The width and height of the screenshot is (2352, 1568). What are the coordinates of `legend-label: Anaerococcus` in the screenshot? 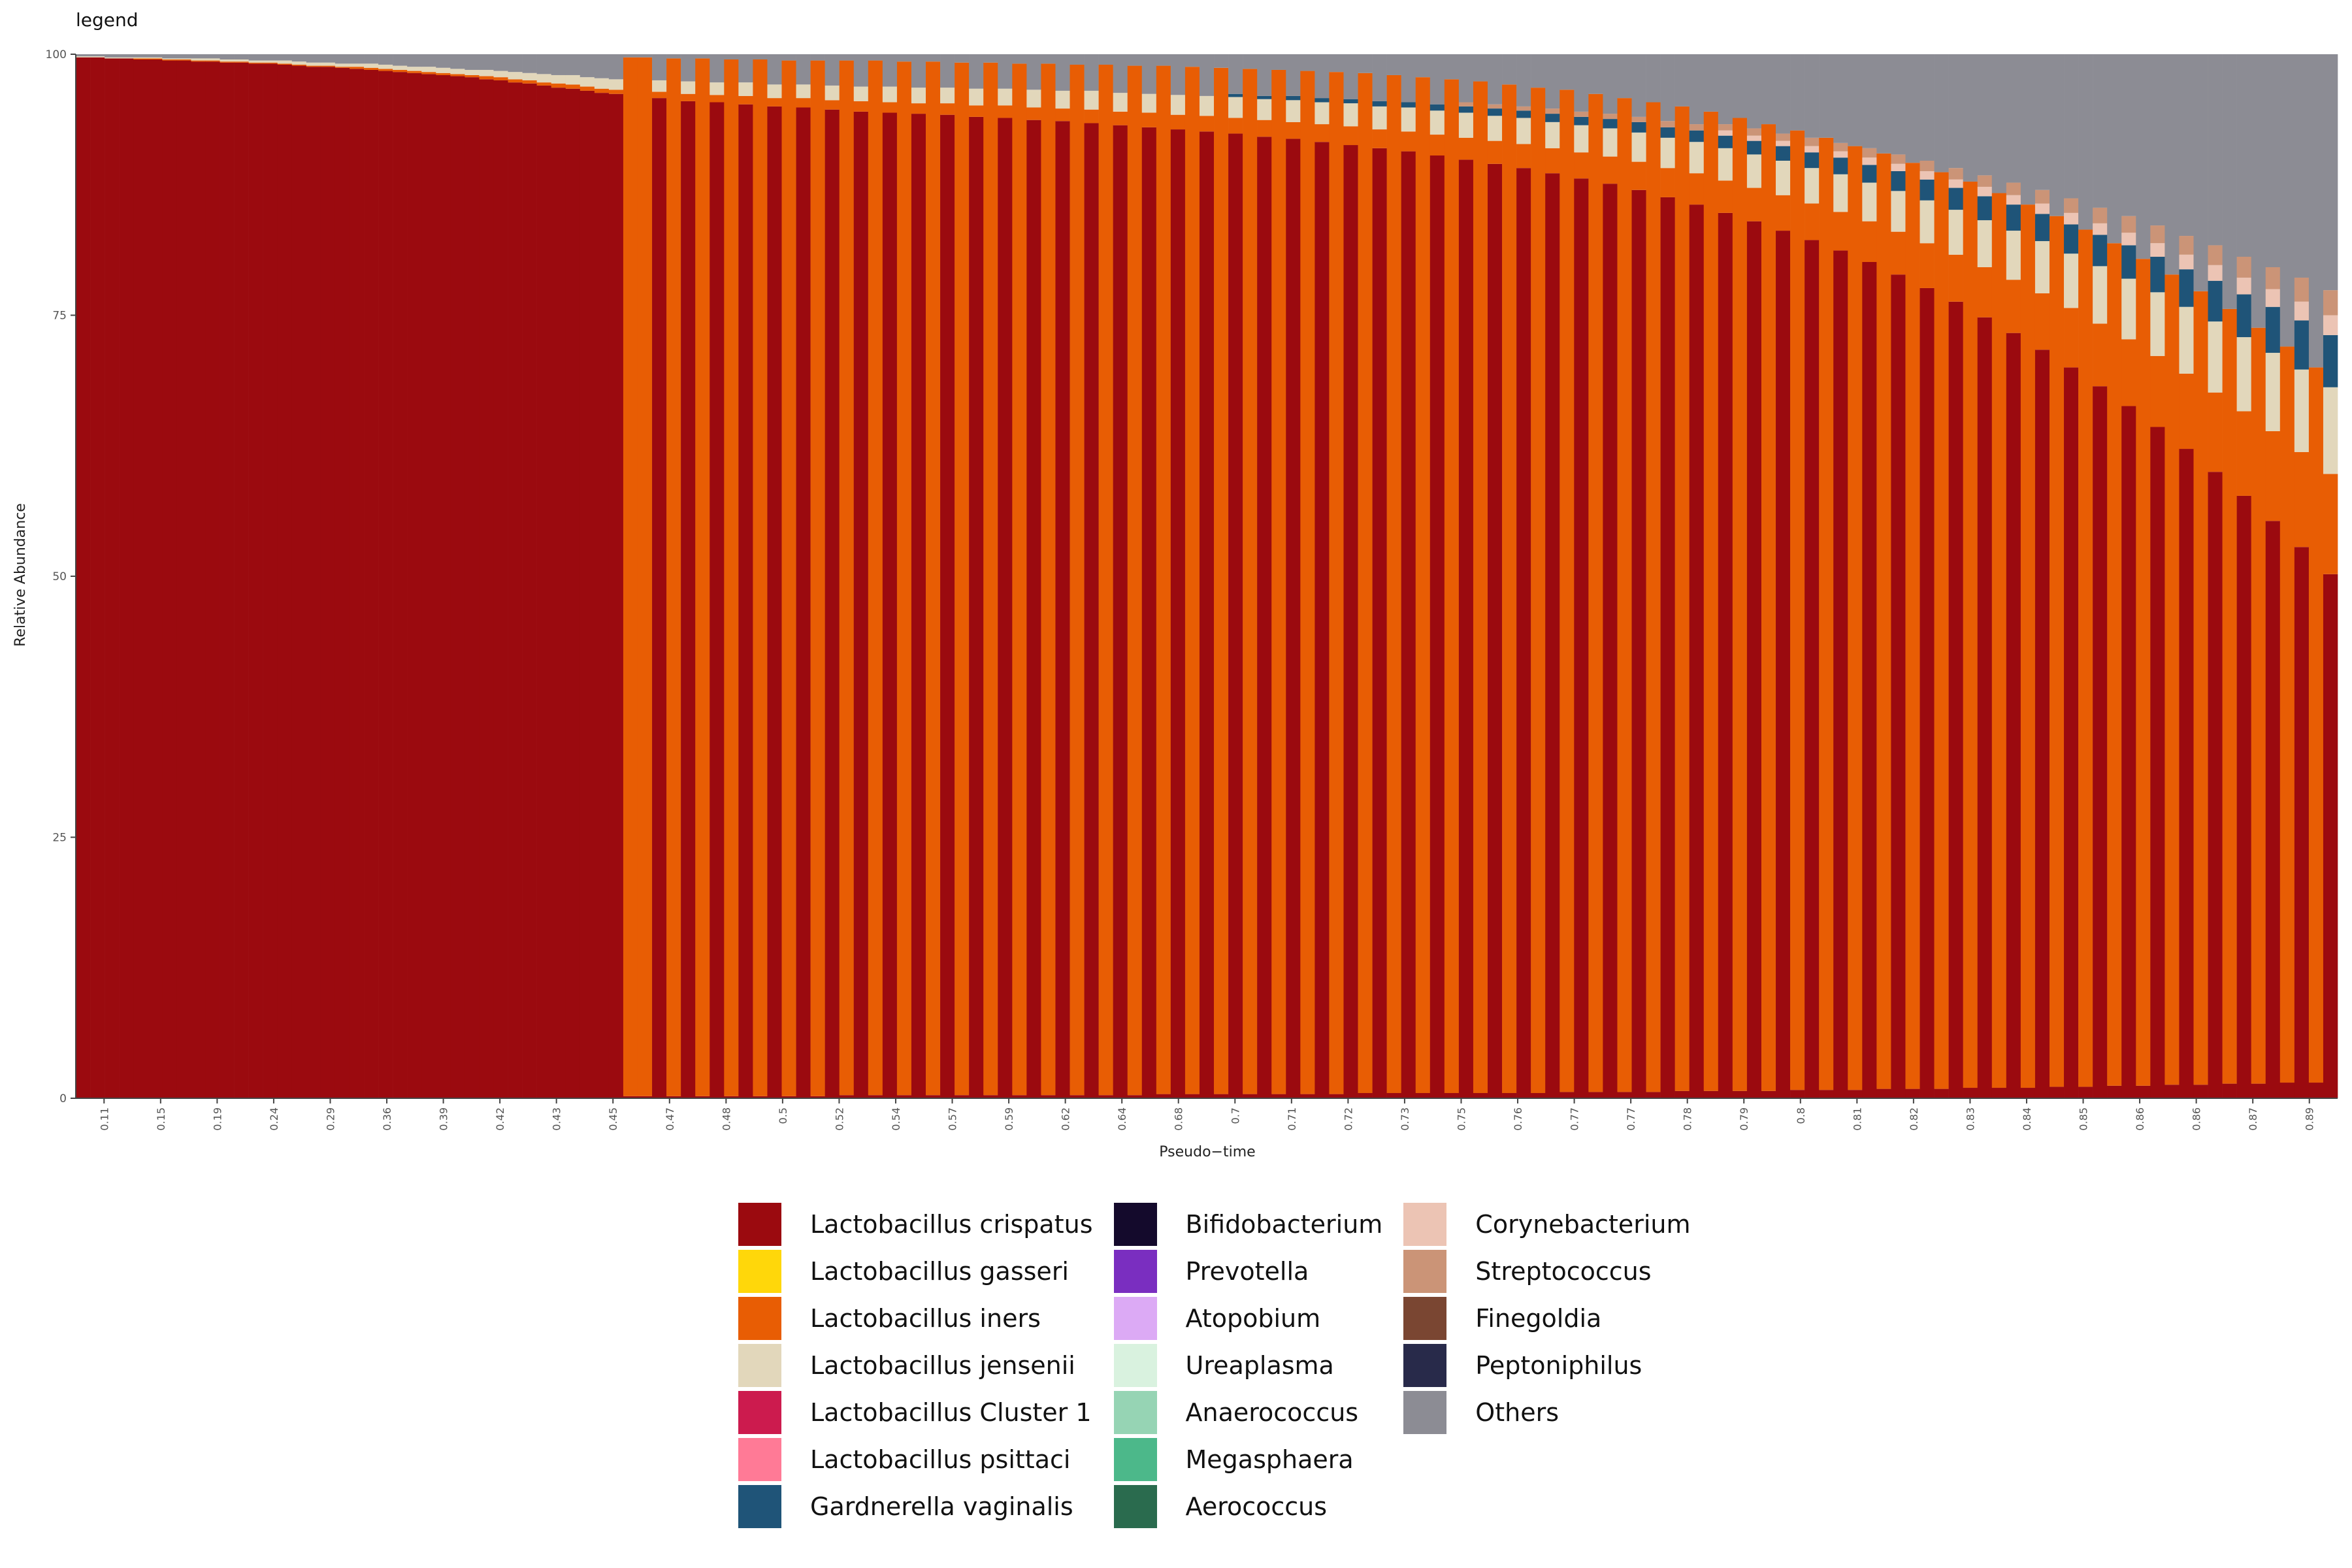 It's located at (1272, 1412).